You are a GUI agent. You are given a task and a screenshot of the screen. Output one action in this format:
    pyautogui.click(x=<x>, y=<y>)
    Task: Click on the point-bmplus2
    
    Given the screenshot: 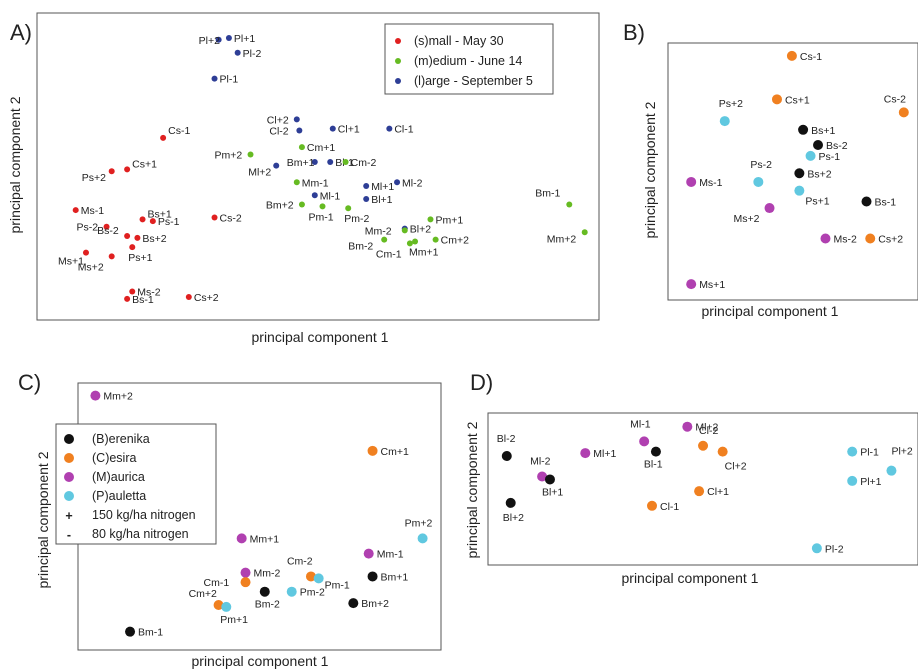 What is the action you would take?
    pyautogui.click(x=301, y=204)
    